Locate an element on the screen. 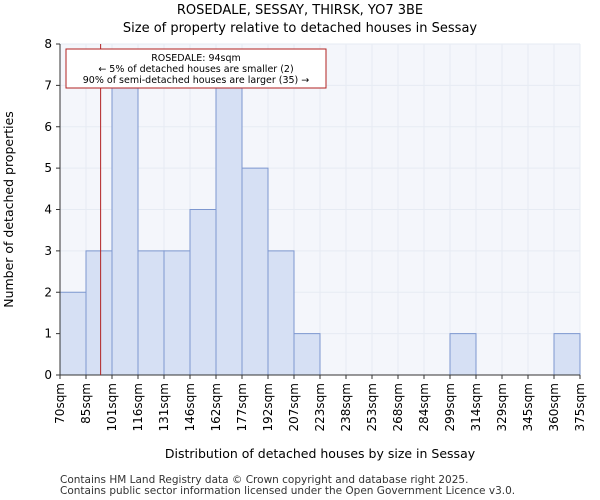 The width and height of the screenshot is (600, 500). x-tick-label: 223sqm is located at coordinates (320, 407).